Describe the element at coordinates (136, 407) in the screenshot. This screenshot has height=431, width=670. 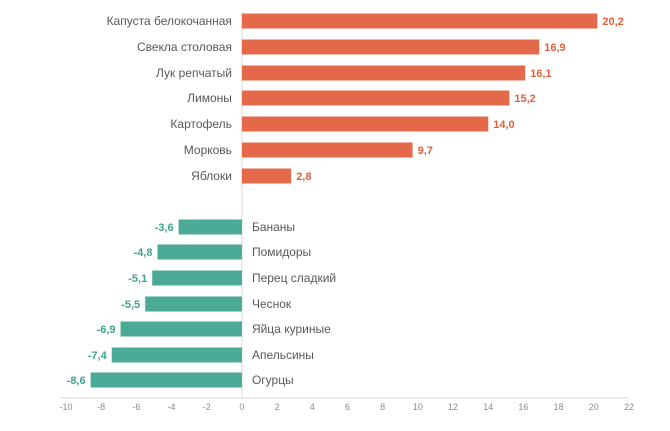
I see `x-tick-label: -6` at that location.